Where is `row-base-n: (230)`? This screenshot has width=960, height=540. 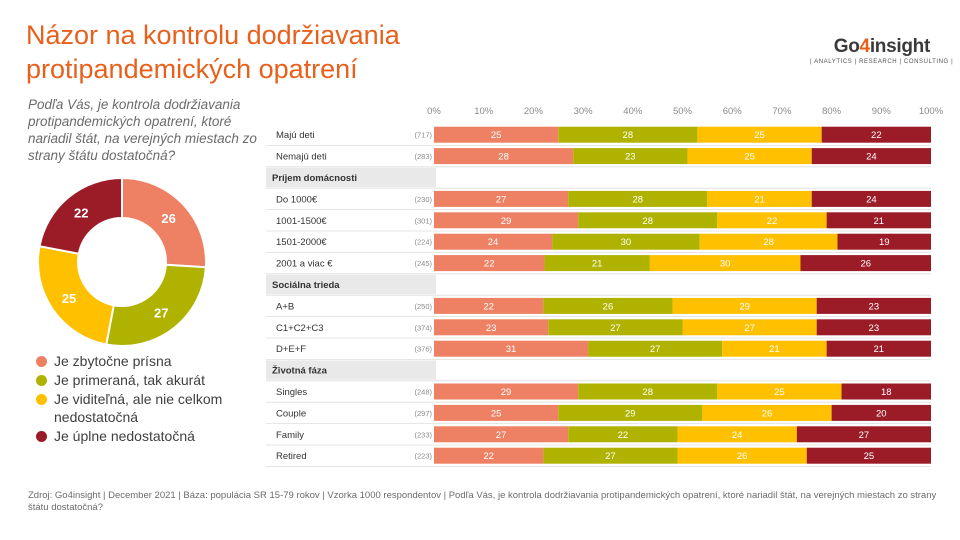
row-base-n: (230) is located at coordinates (423, 199).